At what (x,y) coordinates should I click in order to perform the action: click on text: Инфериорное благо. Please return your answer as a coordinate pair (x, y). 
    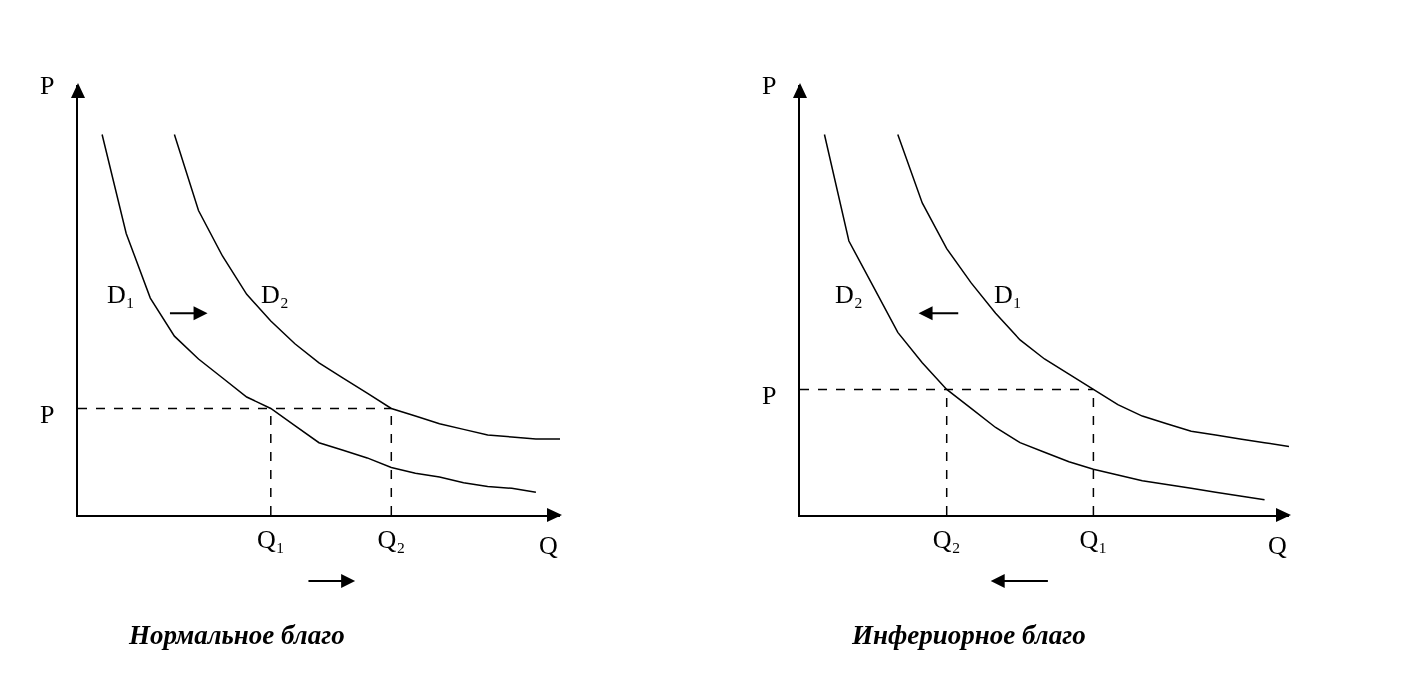
    Looking at the image, I should click on (968, 635).